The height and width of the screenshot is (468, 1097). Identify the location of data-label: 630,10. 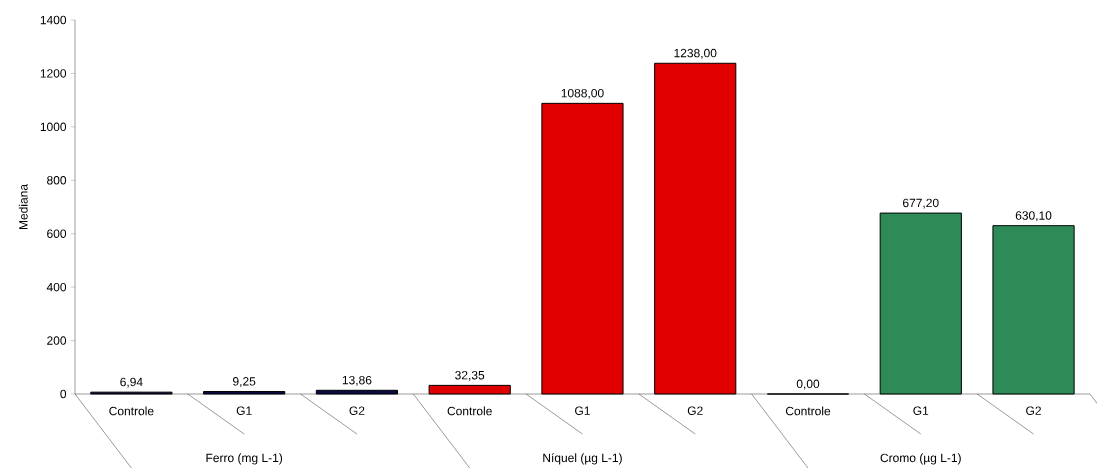
(1033, 216).